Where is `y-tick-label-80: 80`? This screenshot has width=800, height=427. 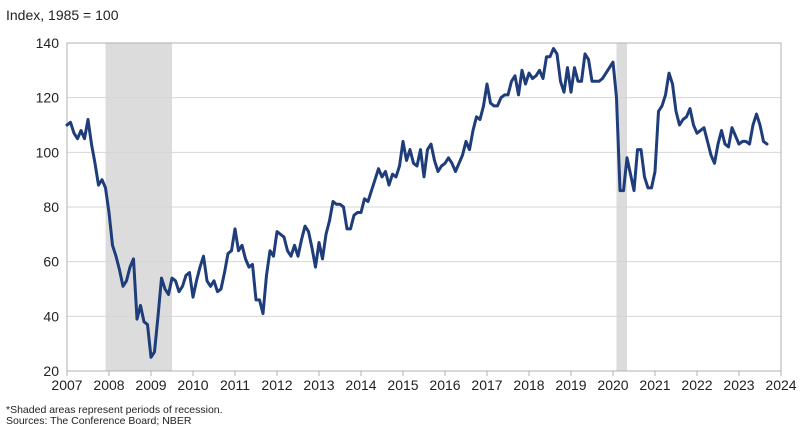
y-tick-label-80: 80 is located at coordinates (51, 207).